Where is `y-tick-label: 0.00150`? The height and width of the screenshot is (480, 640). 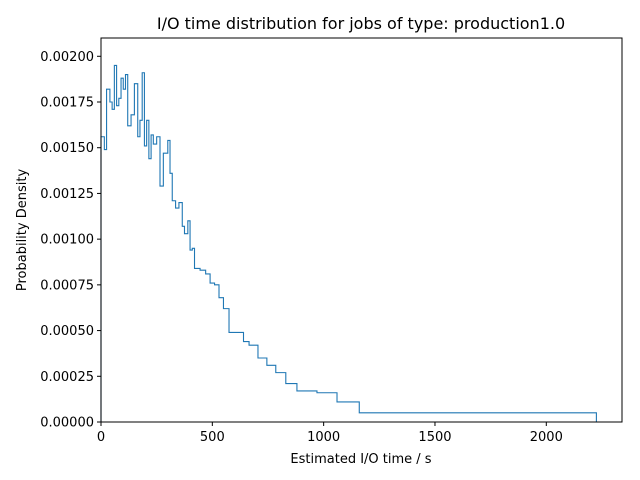 y-tick-label: 0.00150 is located at coordinates (67, 148).